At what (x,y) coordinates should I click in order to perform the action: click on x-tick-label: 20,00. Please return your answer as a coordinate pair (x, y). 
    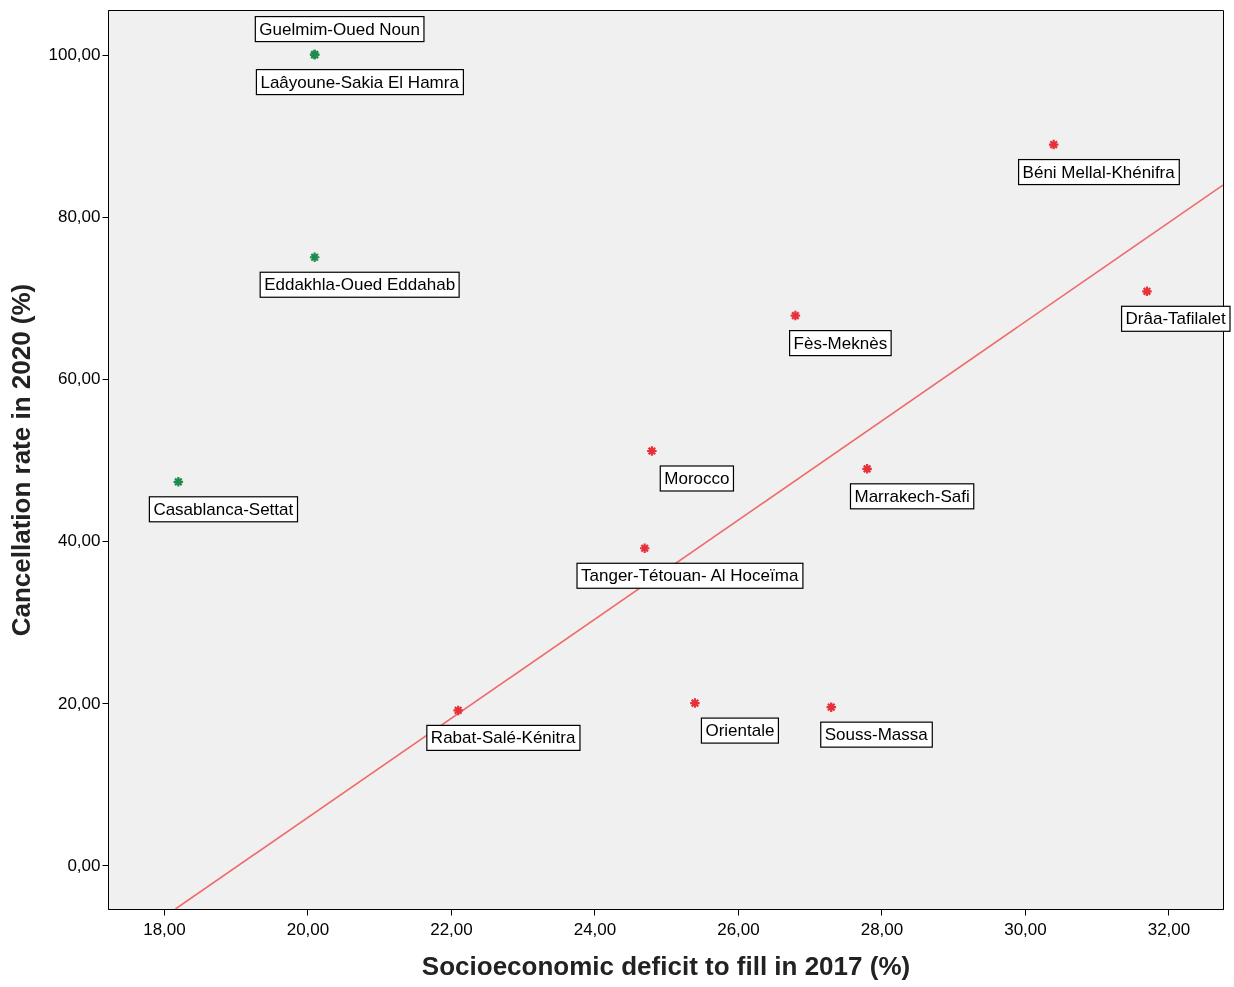
    Looking at the image, I should click on (308, 929).